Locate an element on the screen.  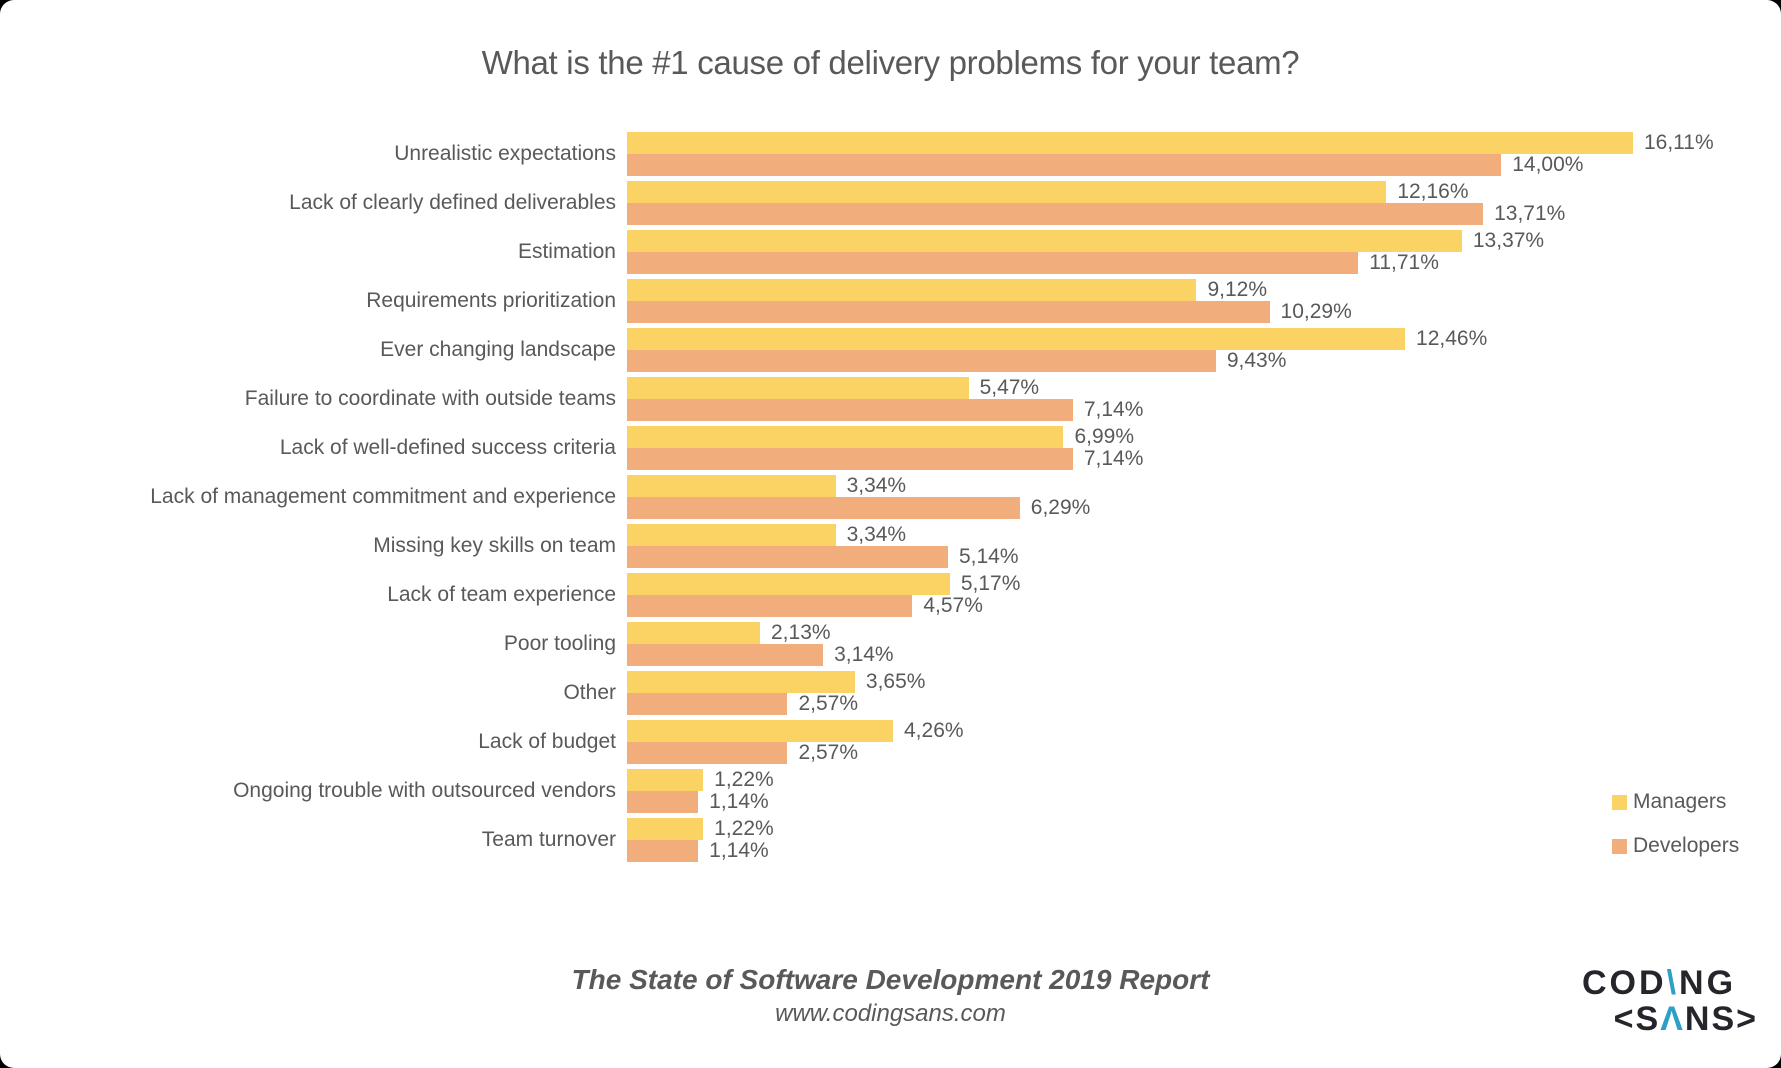
bar-pair: 2,13% 3,14% is located at coordinates (1189, 644).